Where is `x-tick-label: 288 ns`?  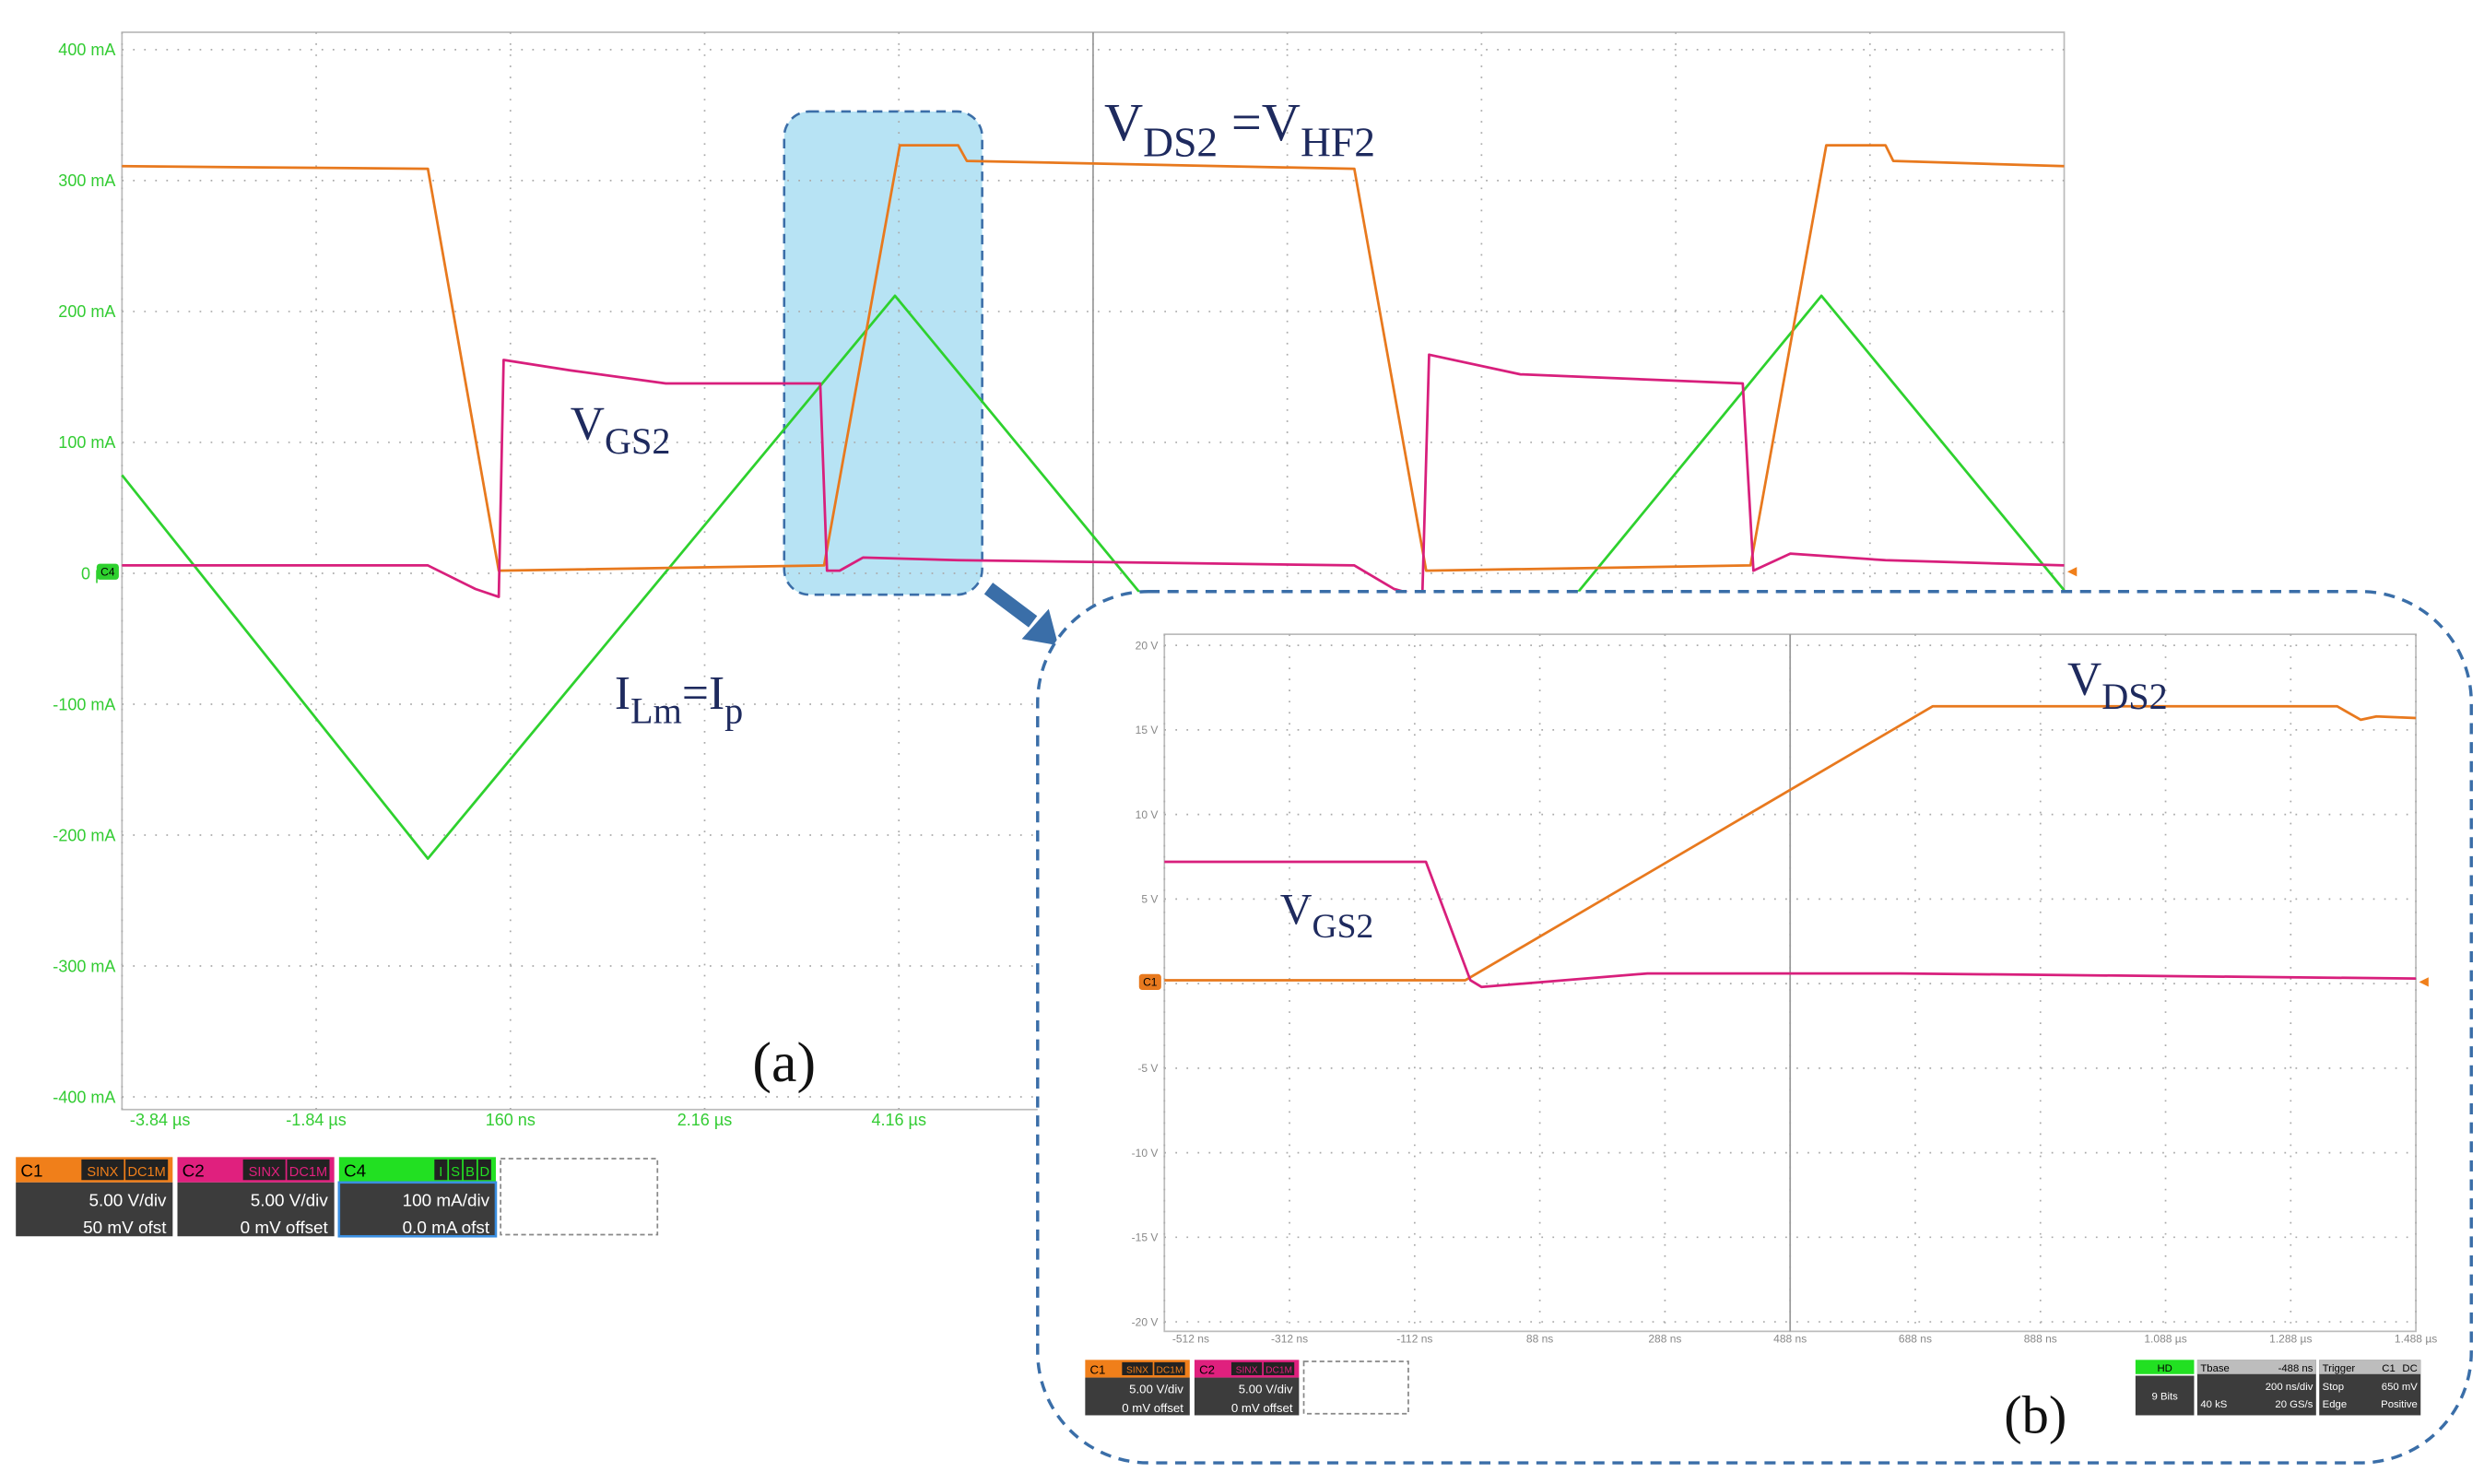 x-tick-label: 288 ns is located at coordinates (1664, 1338).